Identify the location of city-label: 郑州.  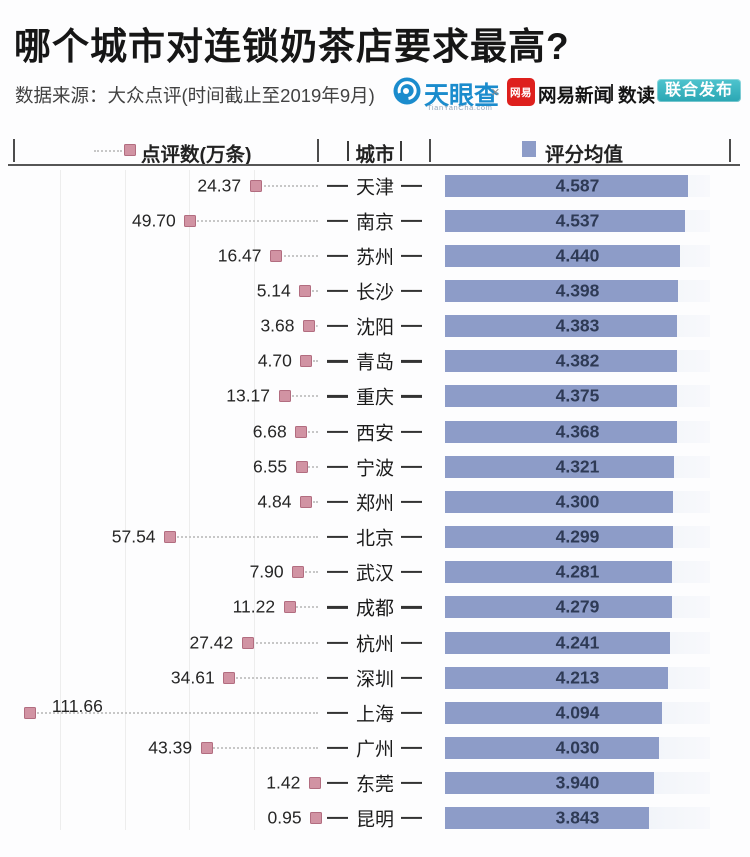
(374, 504).